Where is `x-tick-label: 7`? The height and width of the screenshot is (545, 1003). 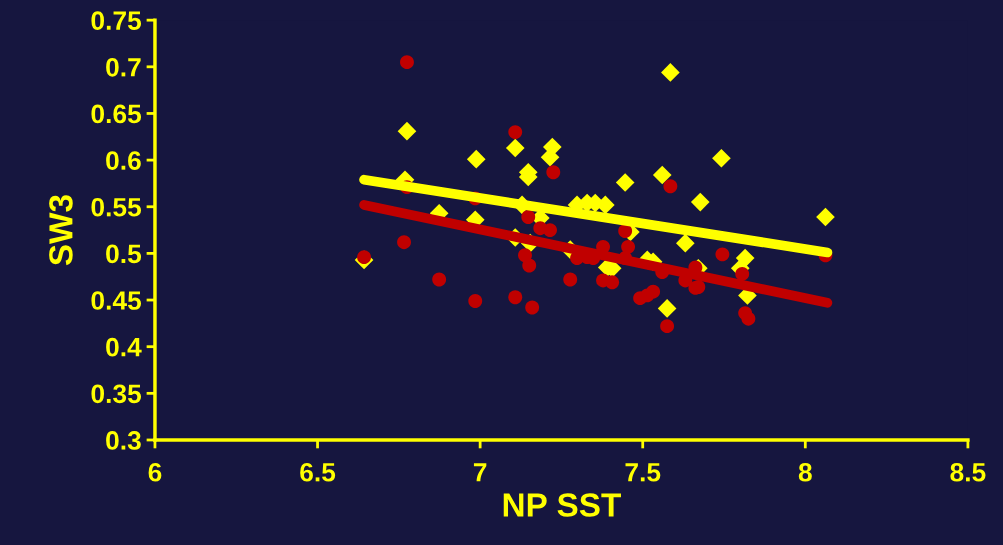 x-tick-label: 7 is located at coordinates (480, 472).